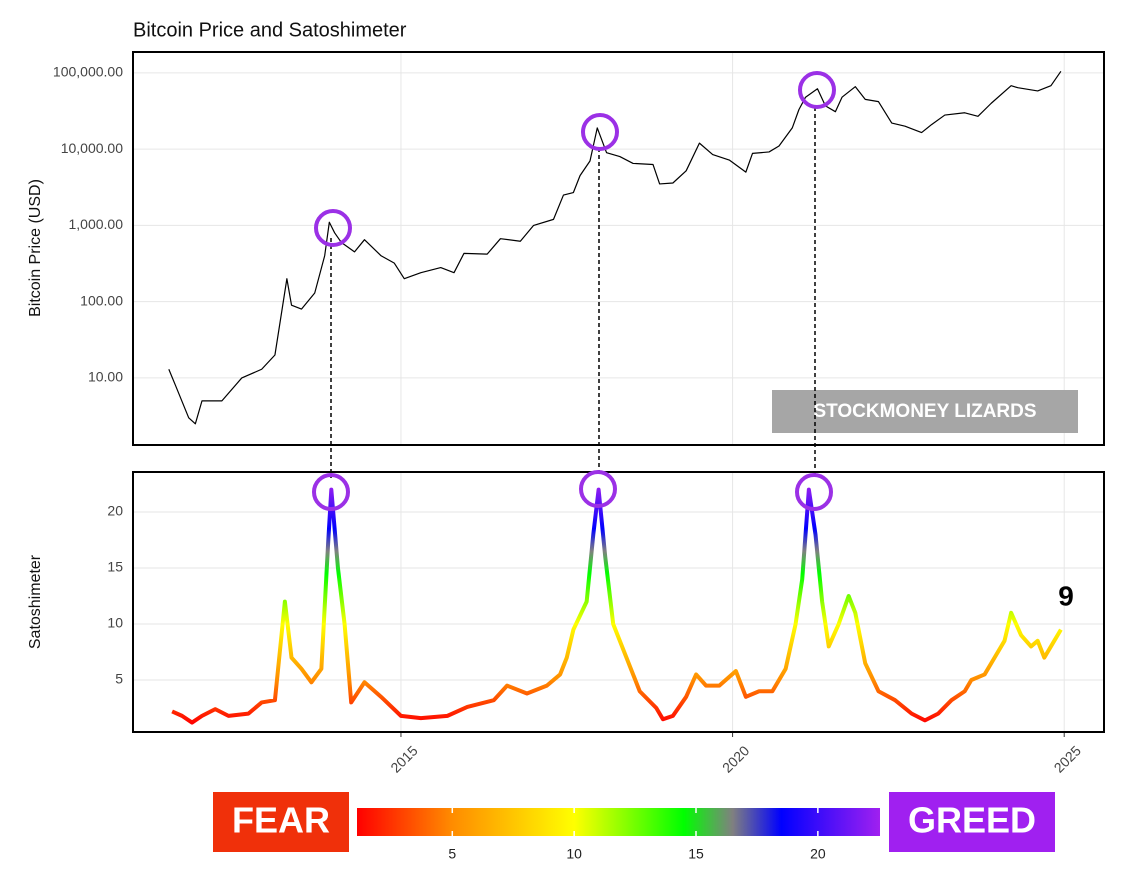 Image resolution: width=1125 pixels, height=892 pixels. What do you see at coordinates (618, 822) in the screenshot?
I see `colorbar` at bounding box center [618, 822].